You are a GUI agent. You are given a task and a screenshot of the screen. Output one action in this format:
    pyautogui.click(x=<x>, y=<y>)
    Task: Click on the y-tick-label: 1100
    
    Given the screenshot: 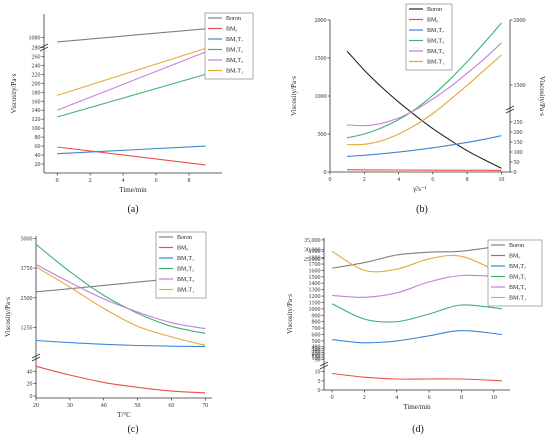 What is the action you would take?
    pyautogui.click(x=315, y=303)
    